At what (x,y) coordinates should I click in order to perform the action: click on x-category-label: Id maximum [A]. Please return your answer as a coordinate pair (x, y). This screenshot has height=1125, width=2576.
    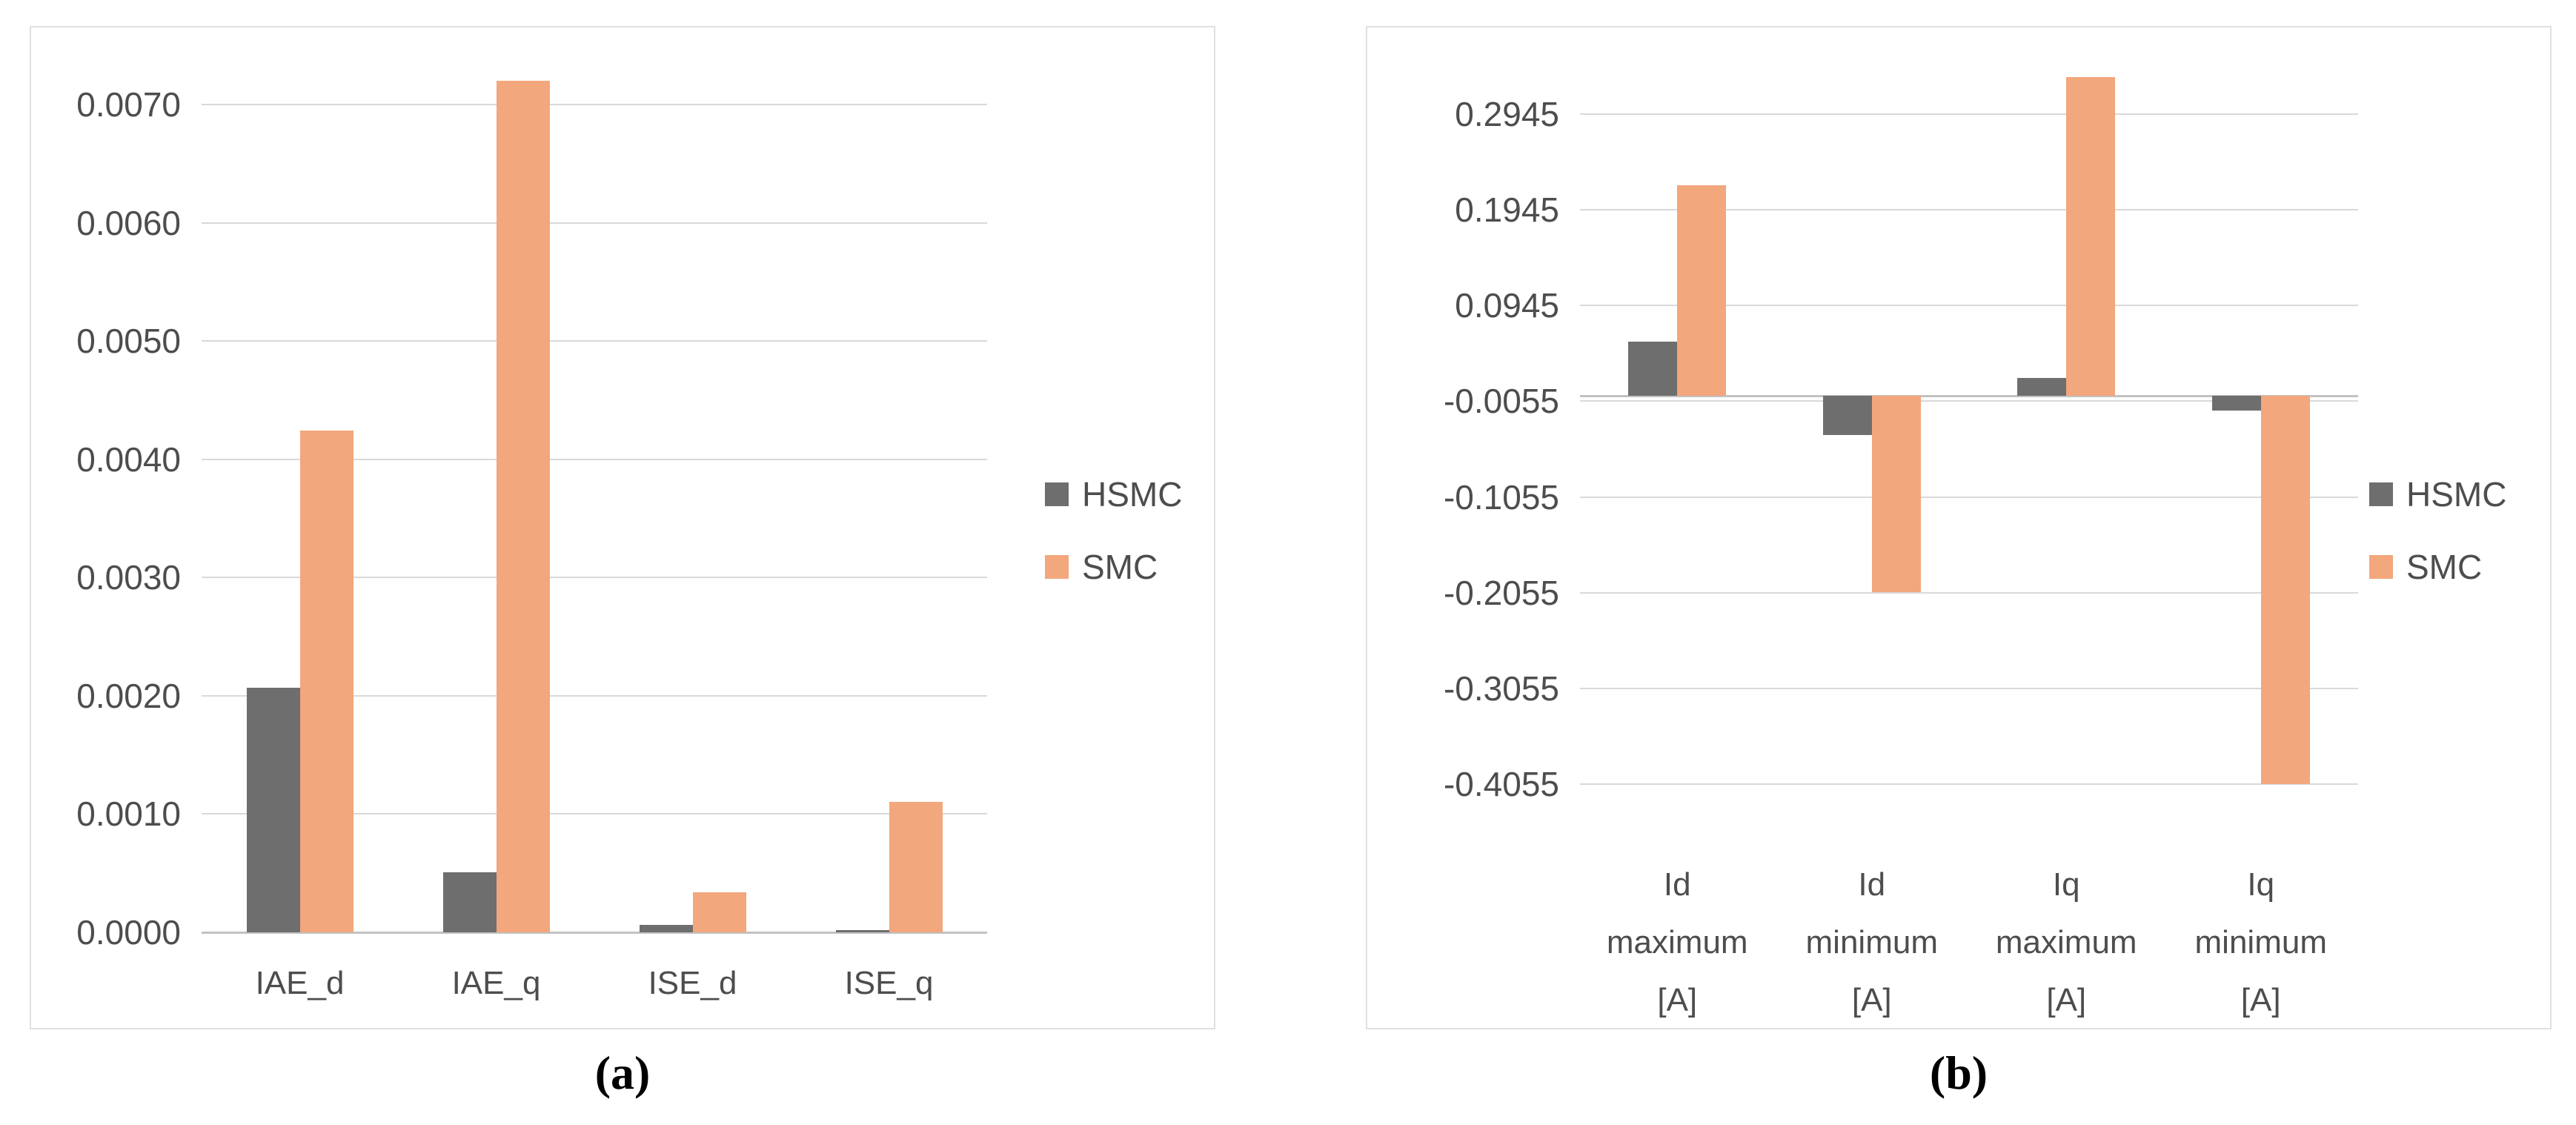
    Looking at the image, I should click on (1677, 943).